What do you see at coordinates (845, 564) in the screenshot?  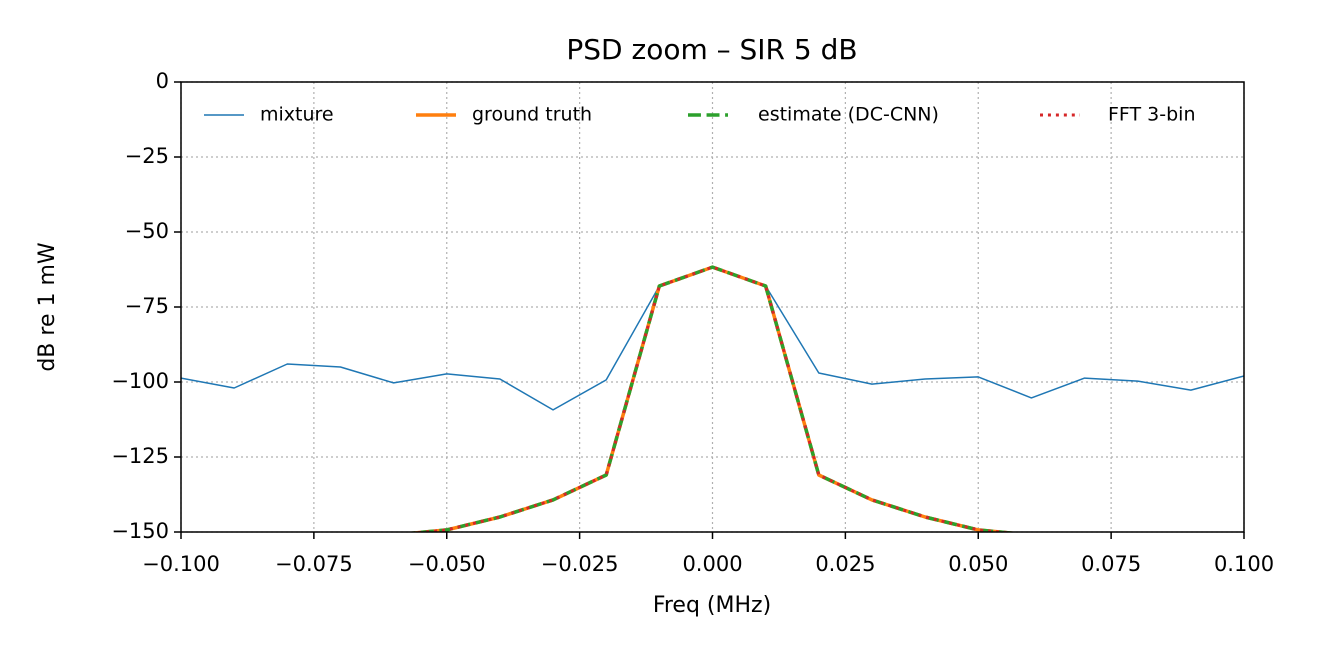 I see `x-tick-label: 0.025` at bounding box center [845, 564].